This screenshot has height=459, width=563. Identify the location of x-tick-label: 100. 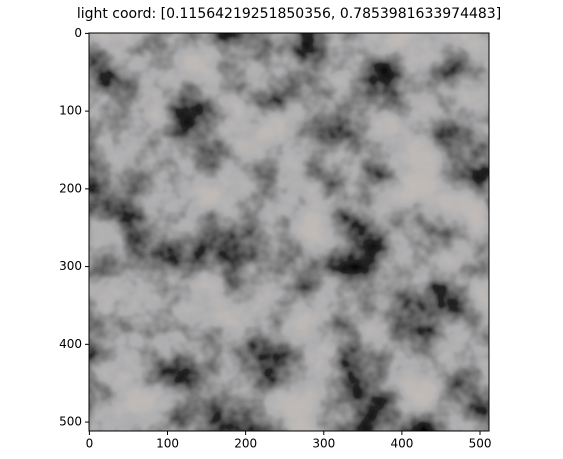
(167, 444).